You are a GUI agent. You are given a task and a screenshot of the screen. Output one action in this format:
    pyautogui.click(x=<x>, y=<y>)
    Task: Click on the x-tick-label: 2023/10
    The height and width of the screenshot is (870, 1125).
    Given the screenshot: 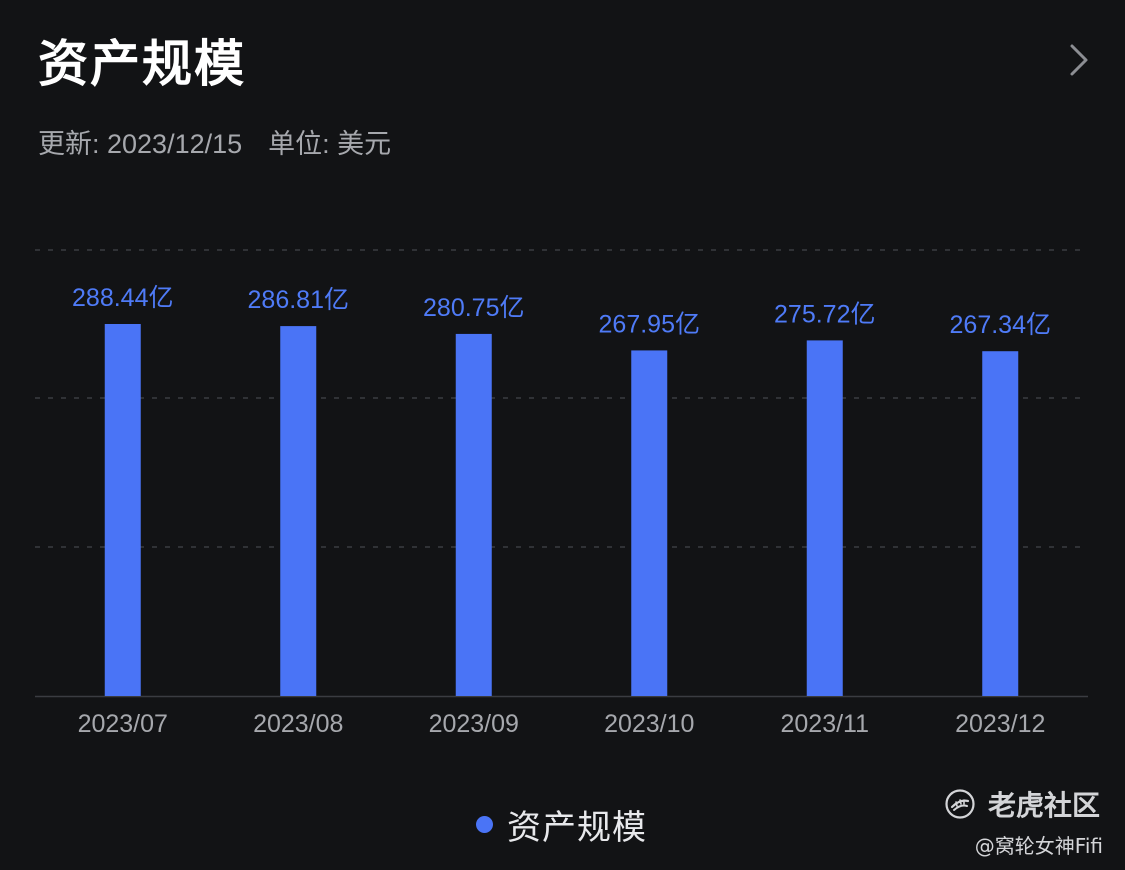 What is the action you would take?
    pyautogui.click(x=649, y=724)
    